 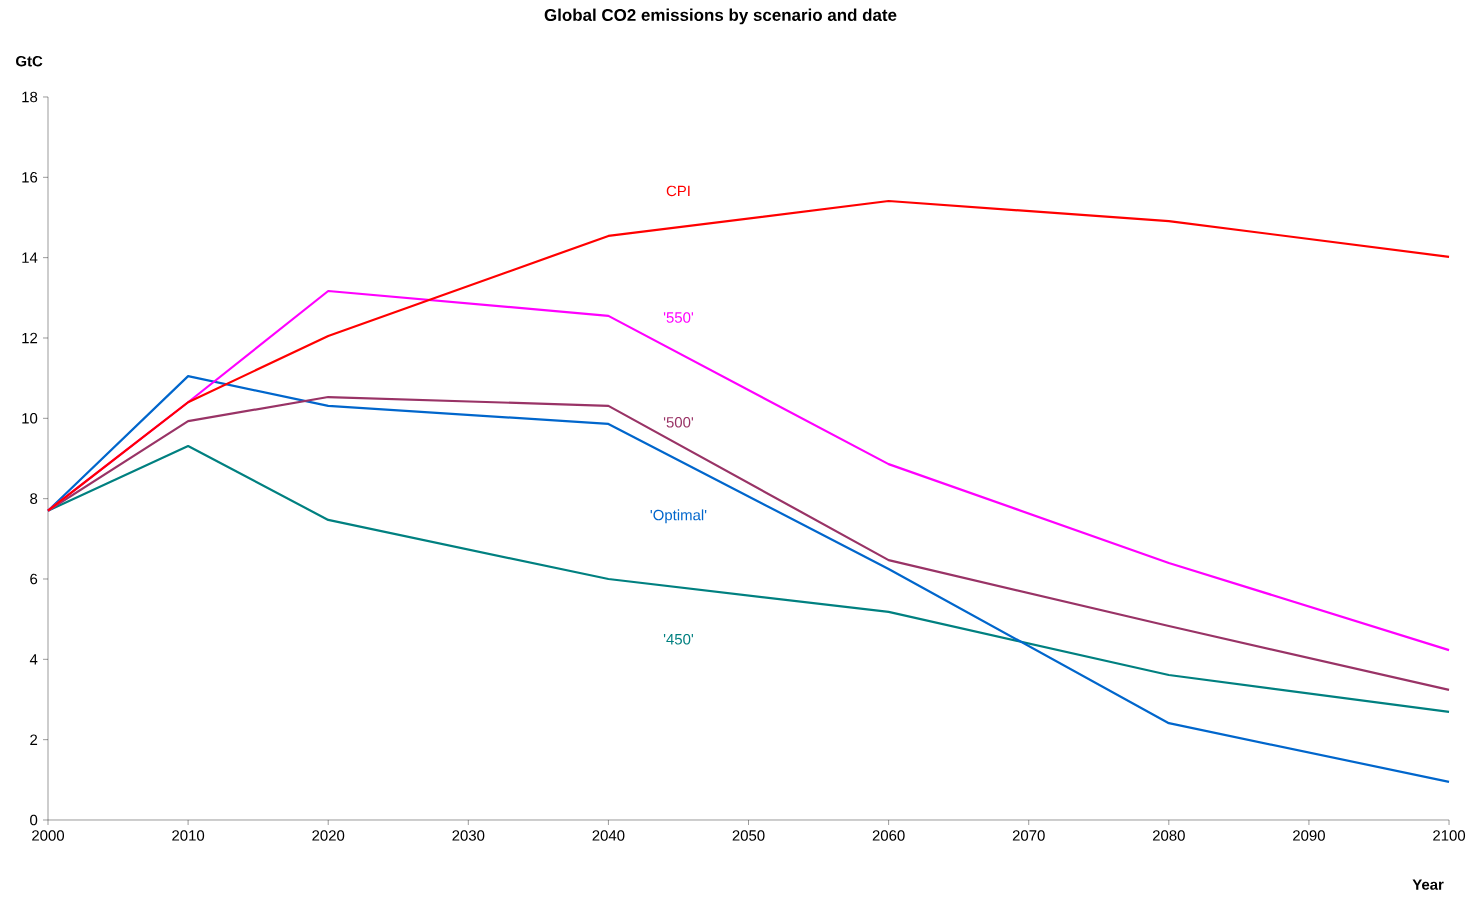 I want to click on y-tick-label: 16, so click(x=30, y=177).